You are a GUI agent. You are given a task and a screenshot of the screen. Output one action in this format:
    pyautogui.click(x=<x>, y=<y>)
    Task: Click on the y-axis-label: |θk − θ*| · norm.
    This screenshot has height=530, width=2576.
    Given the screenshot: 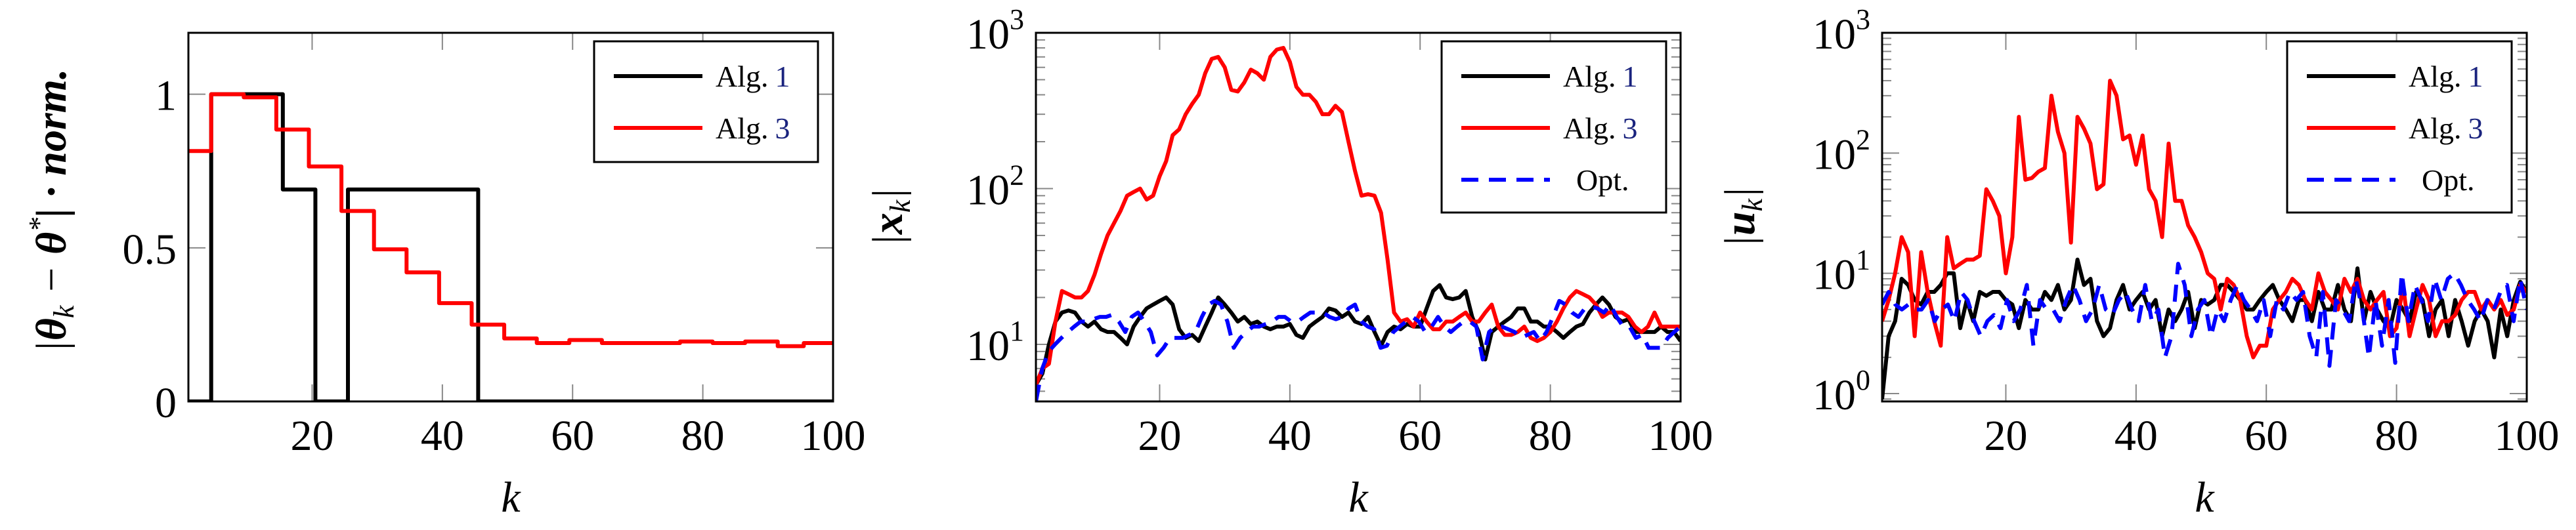 What is the action you would take?
    pyautogui.click(x=51, y=210)
    